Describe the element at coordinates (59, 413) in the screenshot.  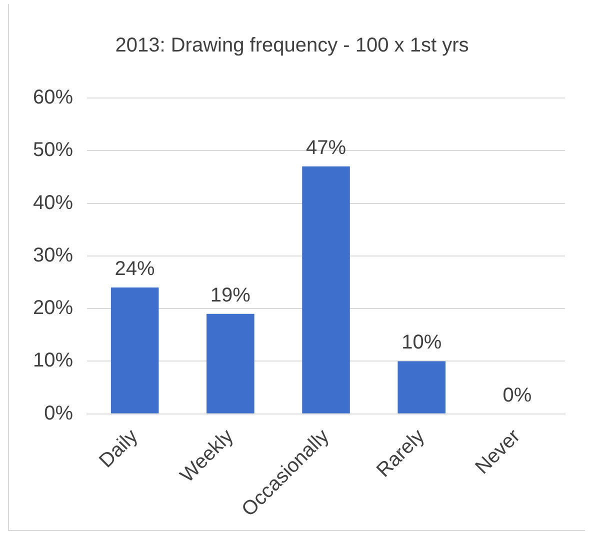
I see `y-tick-label: 0%` at that location.